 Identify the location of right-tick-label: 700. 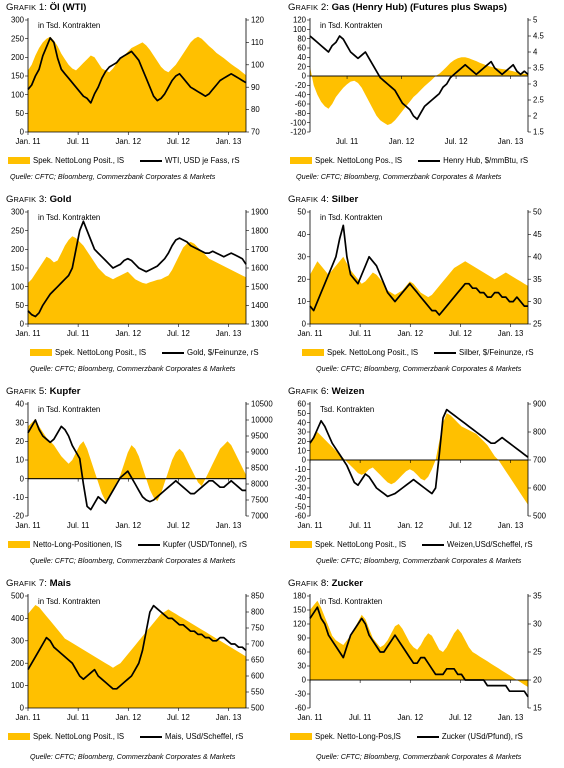
(258, 644).